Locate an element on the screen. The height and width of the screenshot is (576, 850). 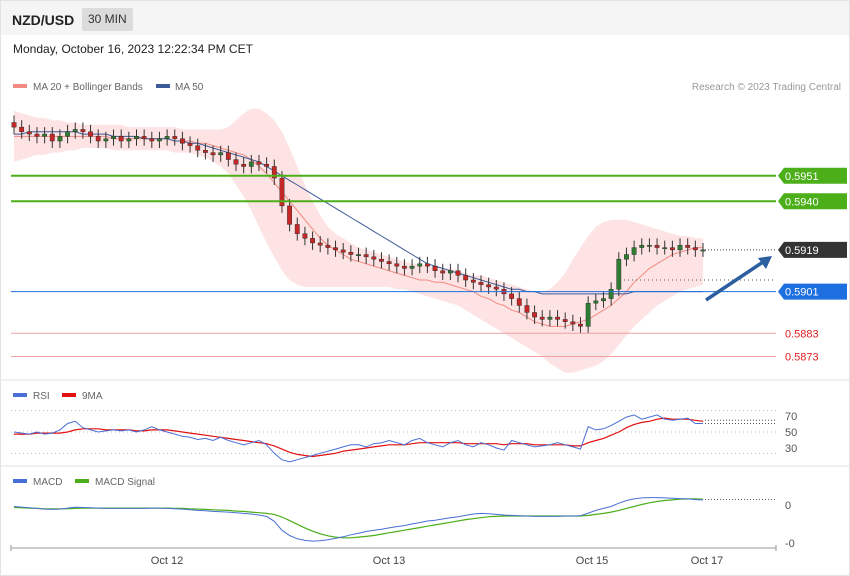
price-level: 0.5951 is located at coordinates (429, 175).